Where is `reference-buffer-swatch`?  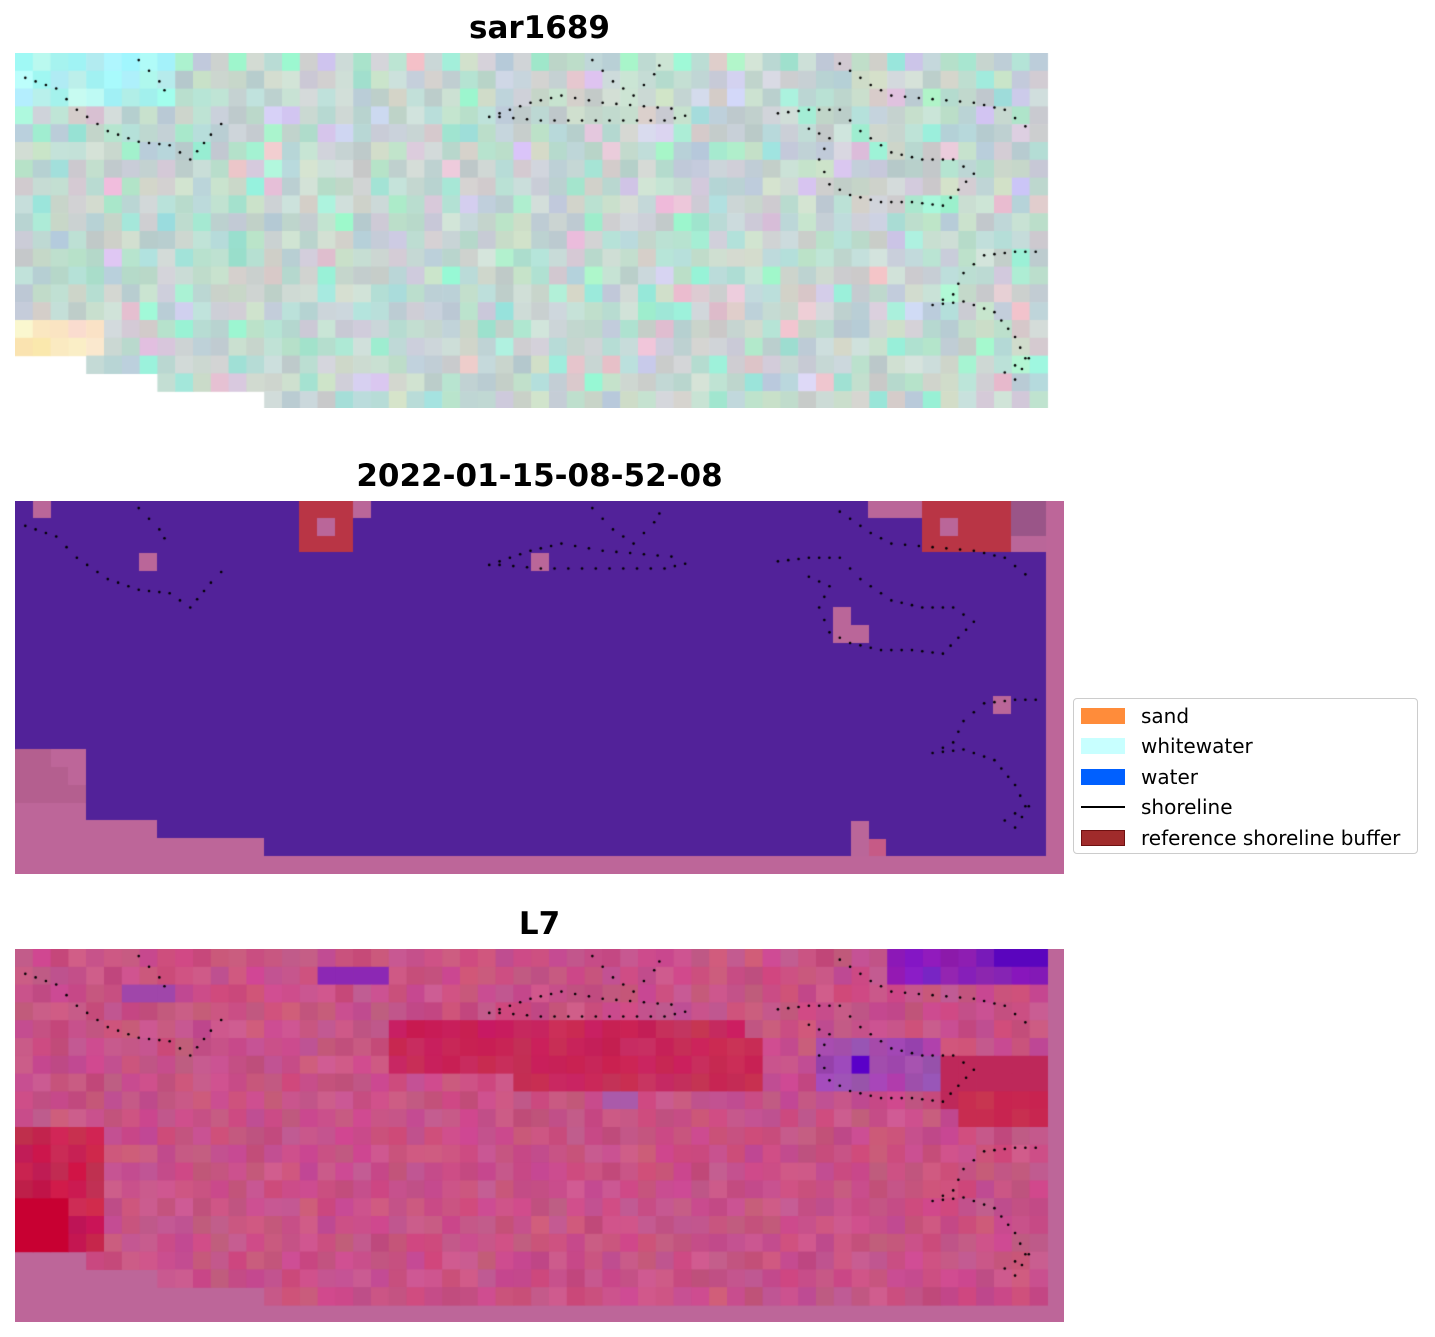
reference-buffer-swatch is located at coordinates (1103, 837).